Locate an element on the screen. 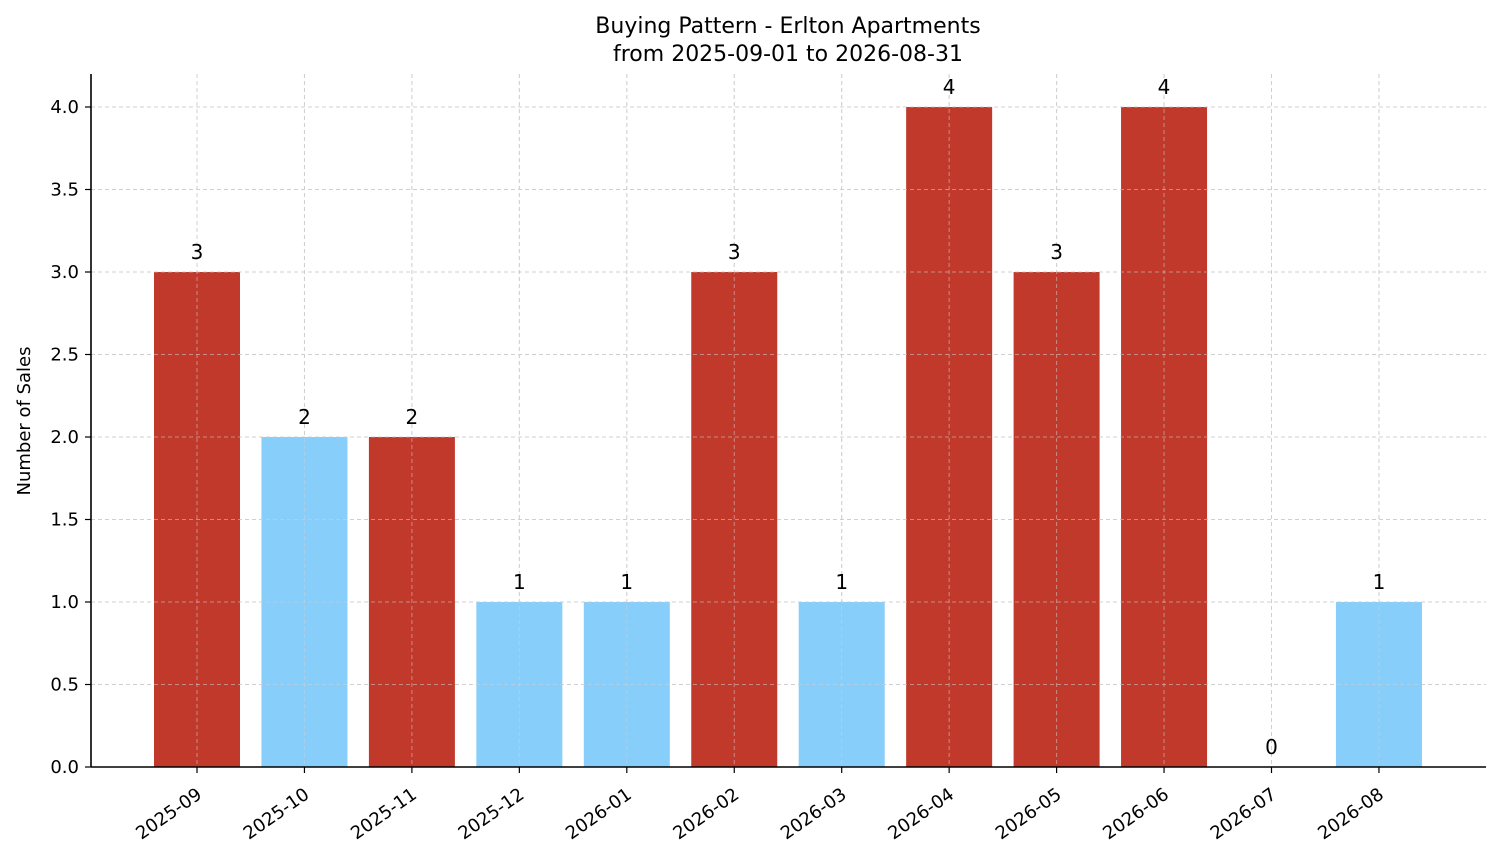 The width and height of the screenshot is (1501, 863). x-tick-label: 2026-08 is located at coordinates (1351, 814).